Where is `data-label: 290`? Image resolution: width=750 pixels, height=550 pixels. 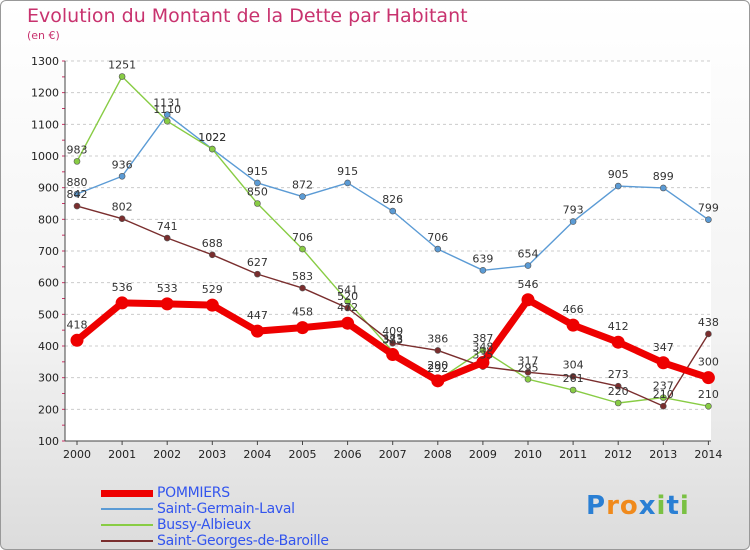 data-label: 290 is located at coordinates (437, 365).